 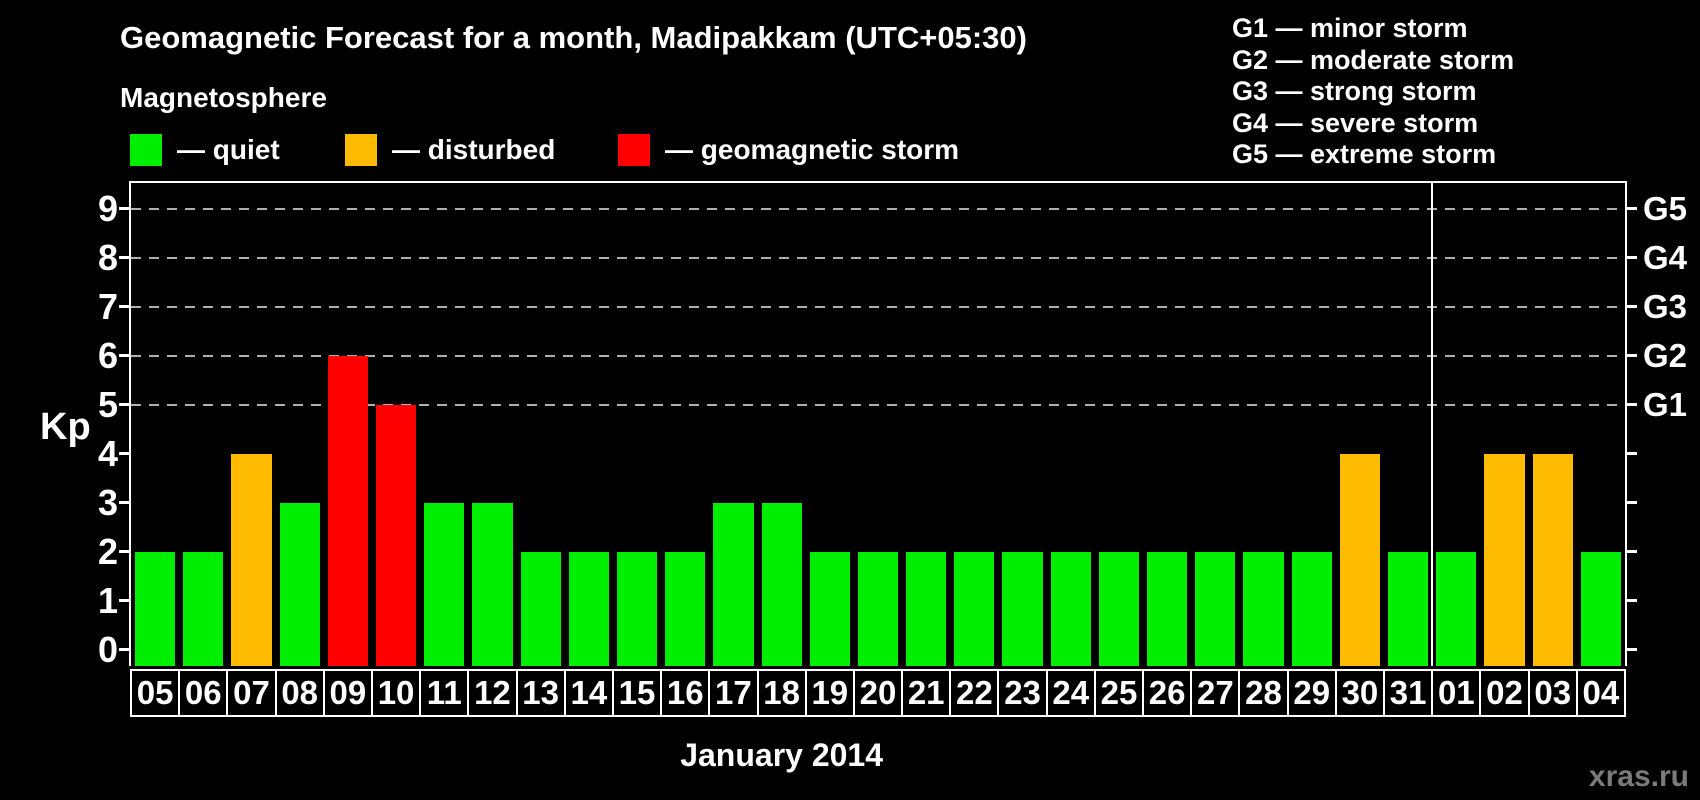 I want to click on day-label-03: 03, so click(x=1552, y=693).